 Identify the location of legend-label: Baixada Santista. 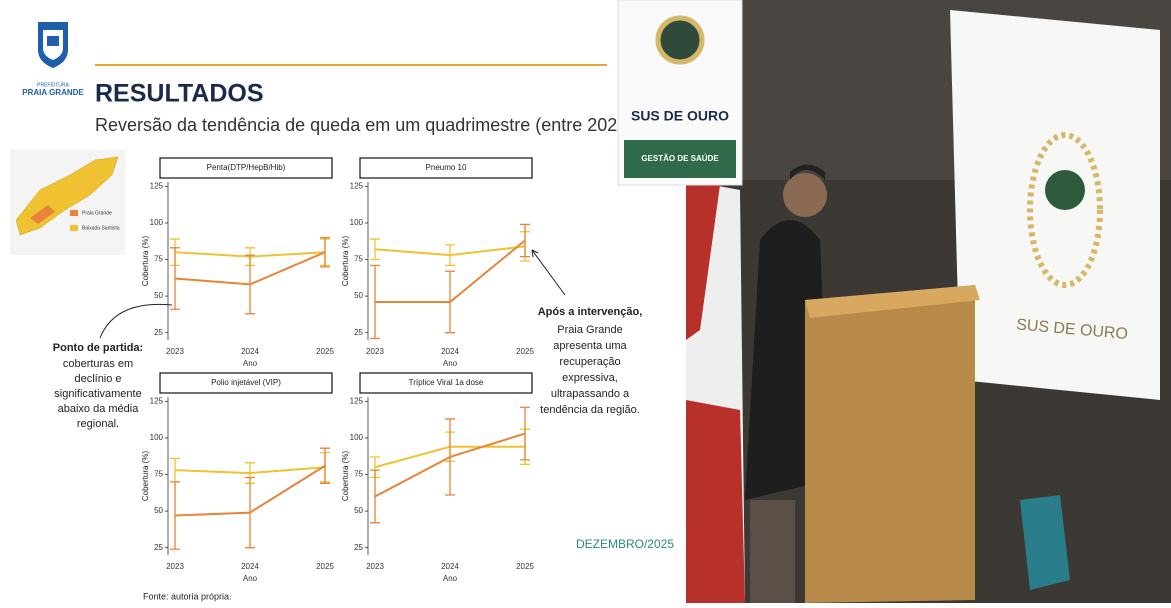
(101, 228).